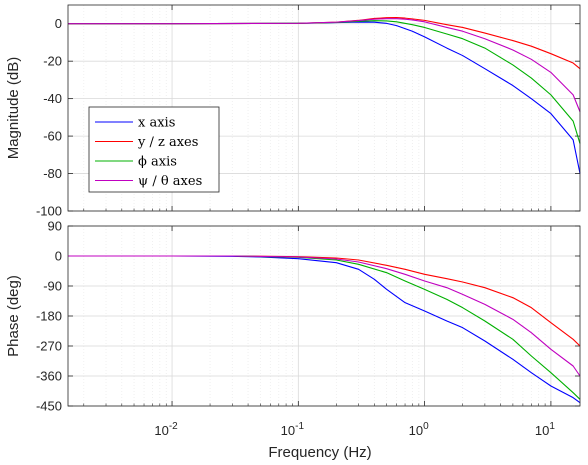 Image resolution: width=588 pixels, height=465 pixels. What do you see at coordinates (49, 117) in the screenshot?
I see `magnitude-y-tick-labels: 0 -20 -40 -60 -80 -100` at bounding box center [49, 117].